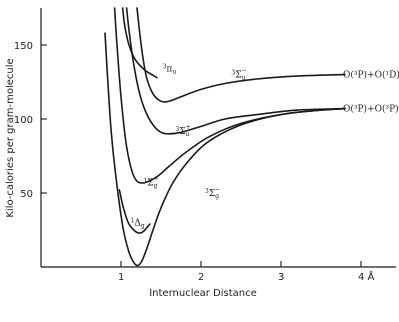 This screenshot has width=399, height=322. I want to click on curve-label: 3Σg−, so click(212, 193).